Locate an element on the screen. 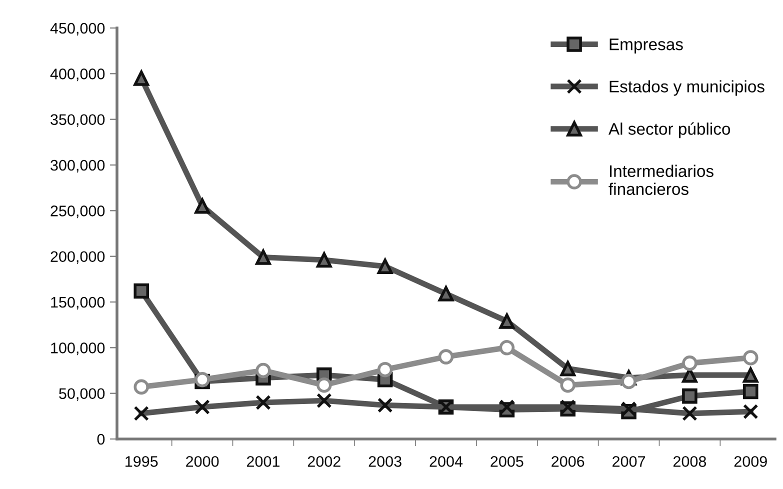 This screenshot has height=489, width=783. x-tick-label: 2002 is located at coordinates (324, 461).